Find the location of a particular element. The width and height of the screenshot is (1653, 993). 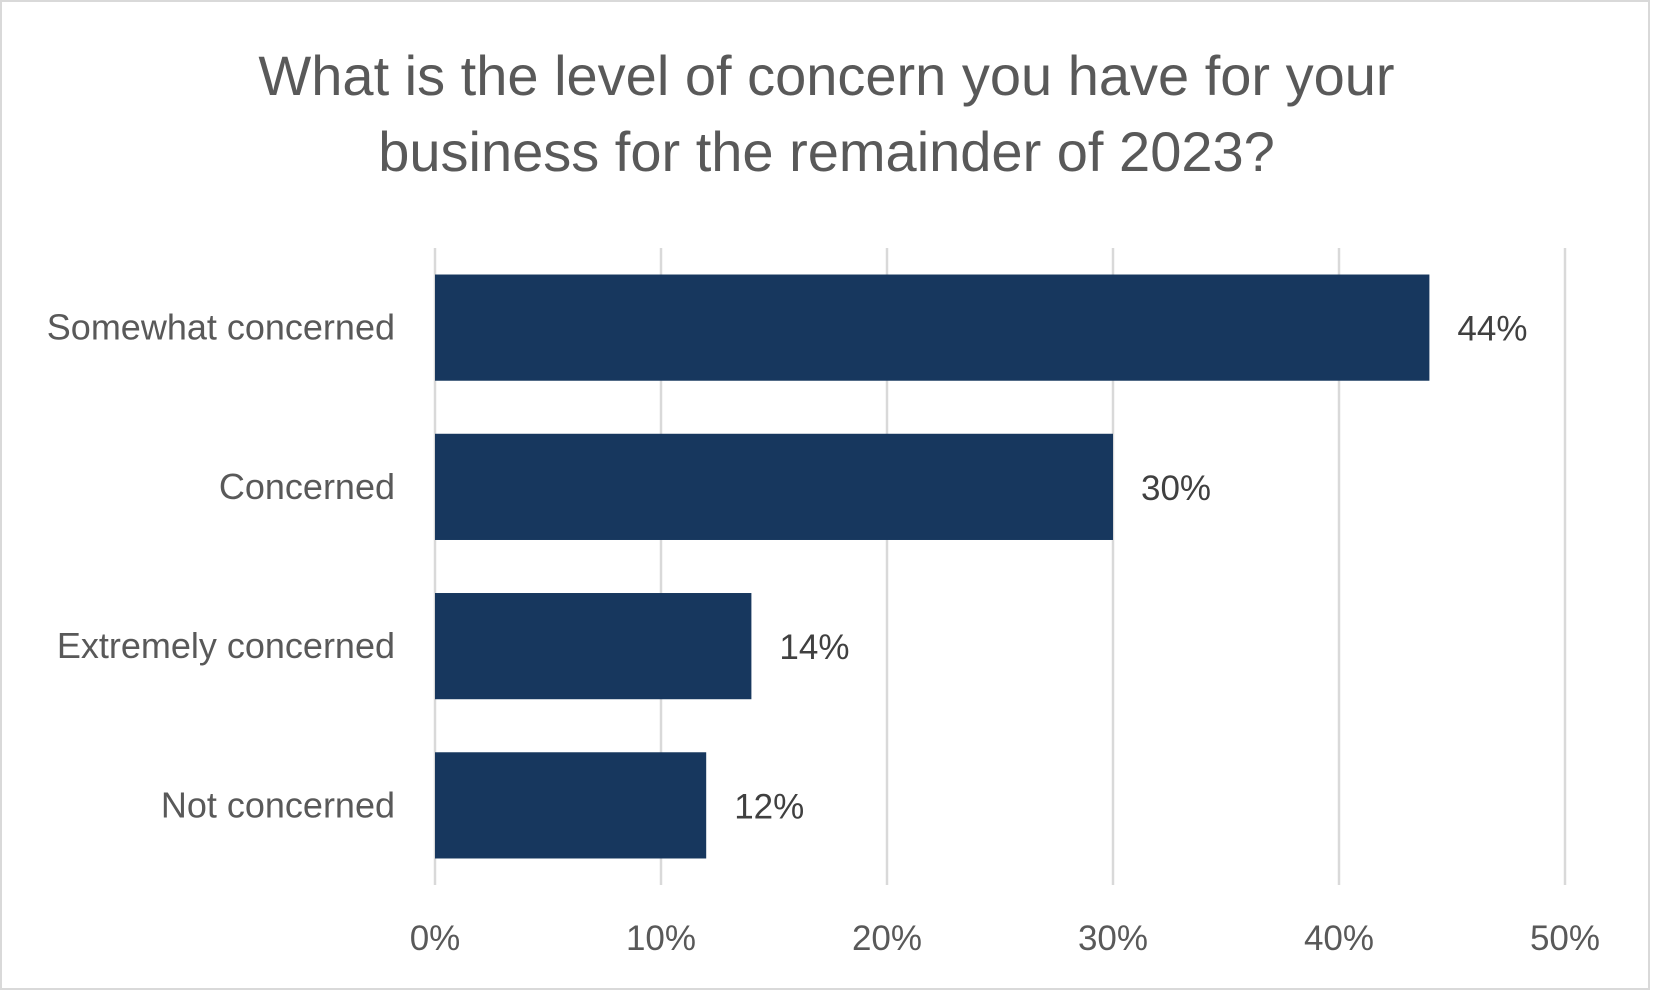

category-label: Concerned is located at coordinates (307, 486).